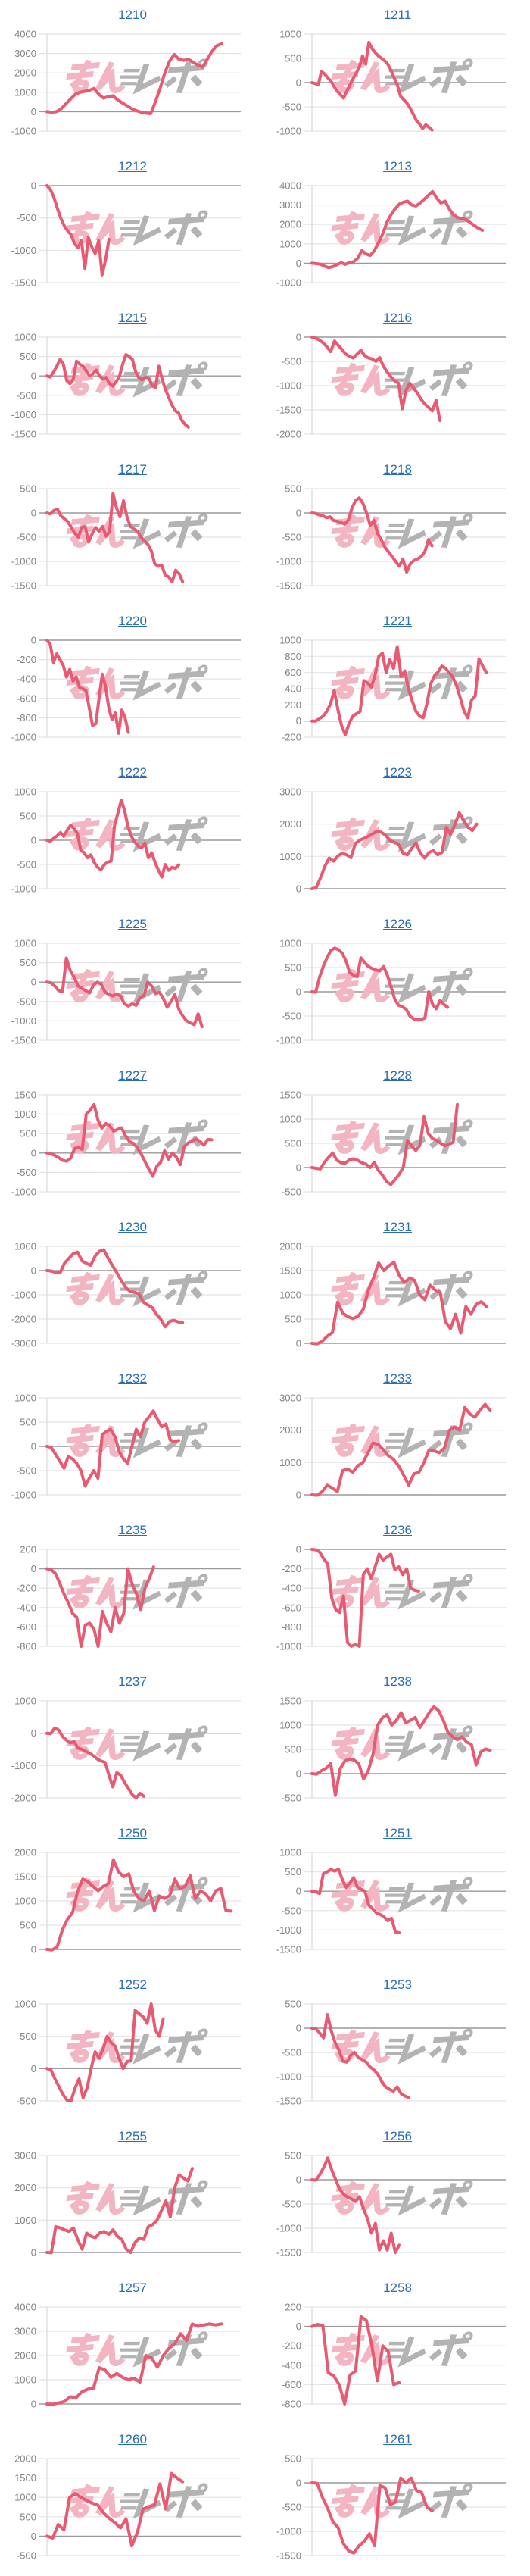 The height and width of the screenshot is (2576, 530). Describe the element at coordinates (397, 166) in the screenshot. I see `machine-number-link: 1213` at that location.